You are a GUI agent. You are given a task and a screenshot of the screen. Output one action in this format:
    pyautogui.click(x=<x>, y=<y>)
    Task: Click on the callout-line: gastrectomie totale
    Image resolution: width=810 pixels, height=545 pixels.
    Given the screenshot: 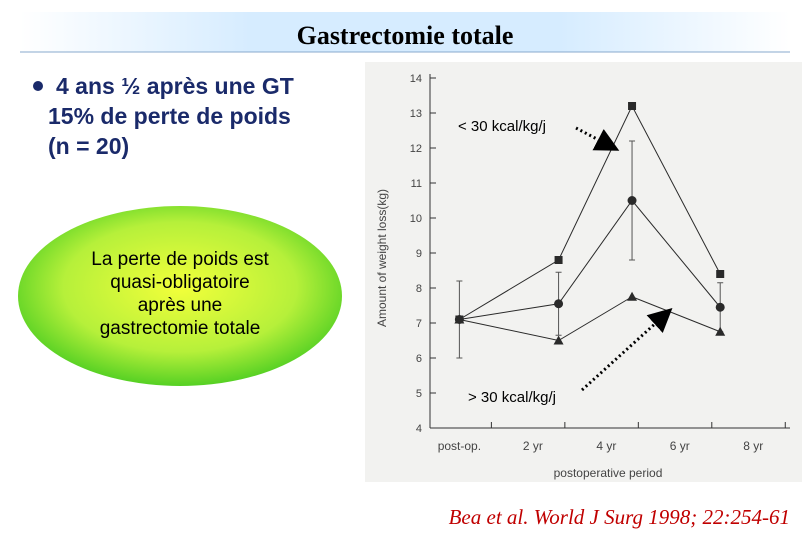 What is the action you would take?
    pyautogui.click(x=180, y=328)
    